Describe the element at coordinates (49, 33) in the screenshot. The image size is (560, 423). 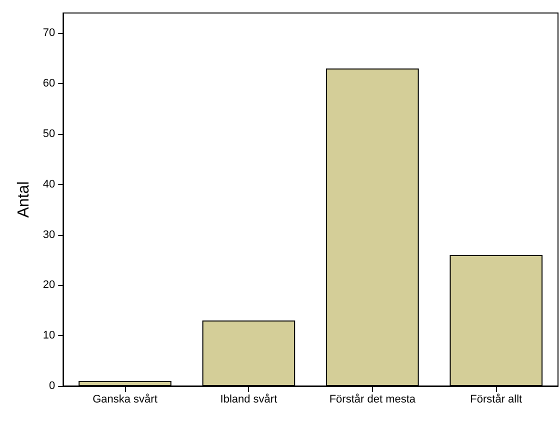
I see `y-tick-label: 70` at that location.